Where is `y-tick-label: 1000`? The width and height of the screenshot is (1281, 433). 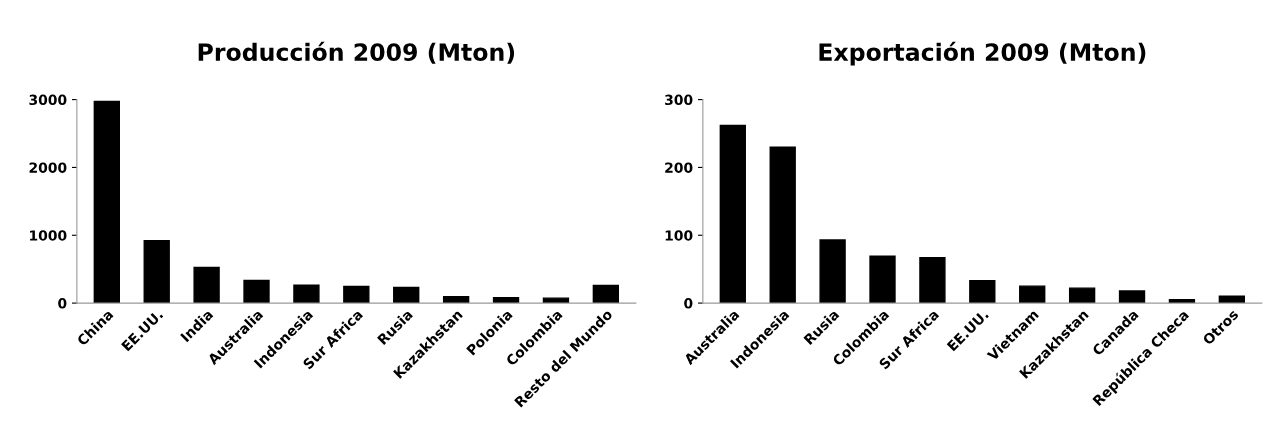 y-tick-label: 1000 is located at coordinates (48, 235).